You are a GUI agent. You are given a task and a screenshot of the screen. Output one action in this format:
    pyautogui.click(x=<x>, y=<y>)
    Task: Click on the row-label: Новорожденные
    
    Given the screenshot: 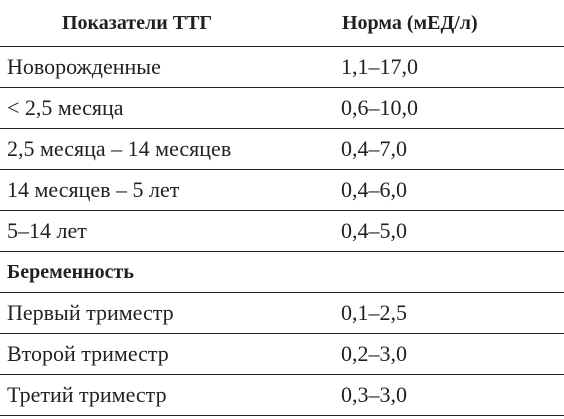 What is the action you would take?
    pyautogui.click(x=167, y=67)
    